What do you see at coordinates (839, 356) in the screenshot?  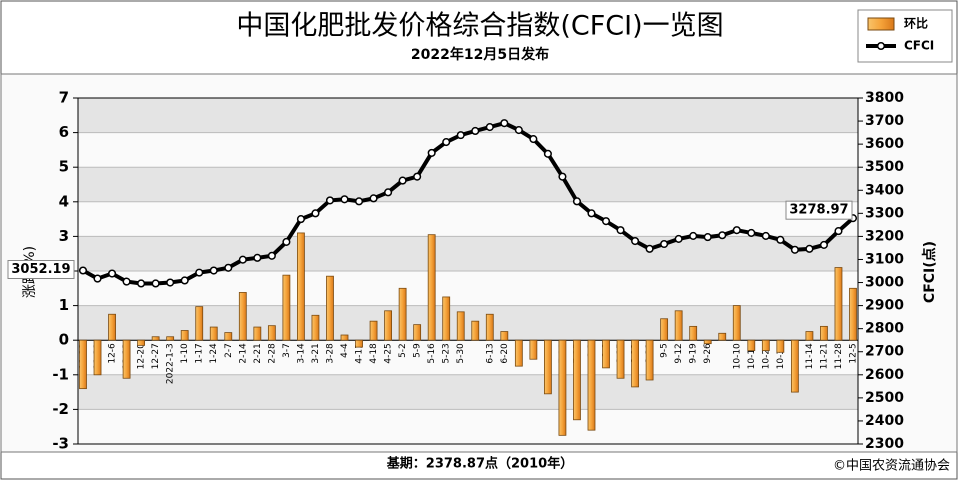 I see `x-tick-label: 11-28` at bounding box center [839, 356].